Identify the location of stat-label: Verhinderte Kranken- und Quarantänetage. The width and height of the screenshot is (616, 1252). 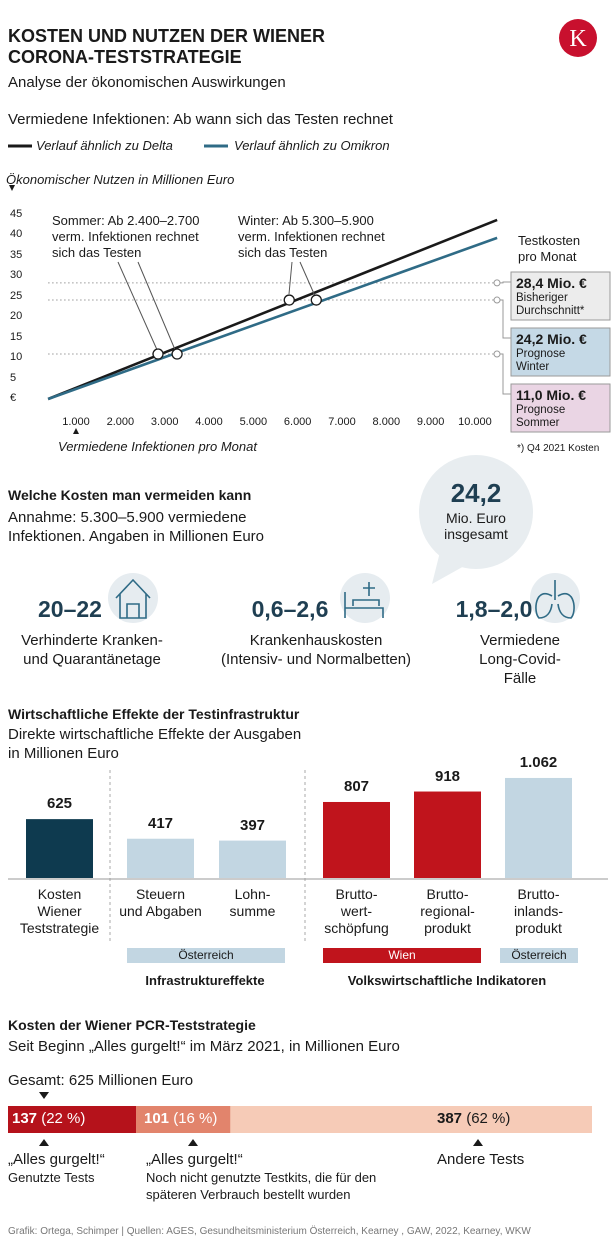
(92, 650).